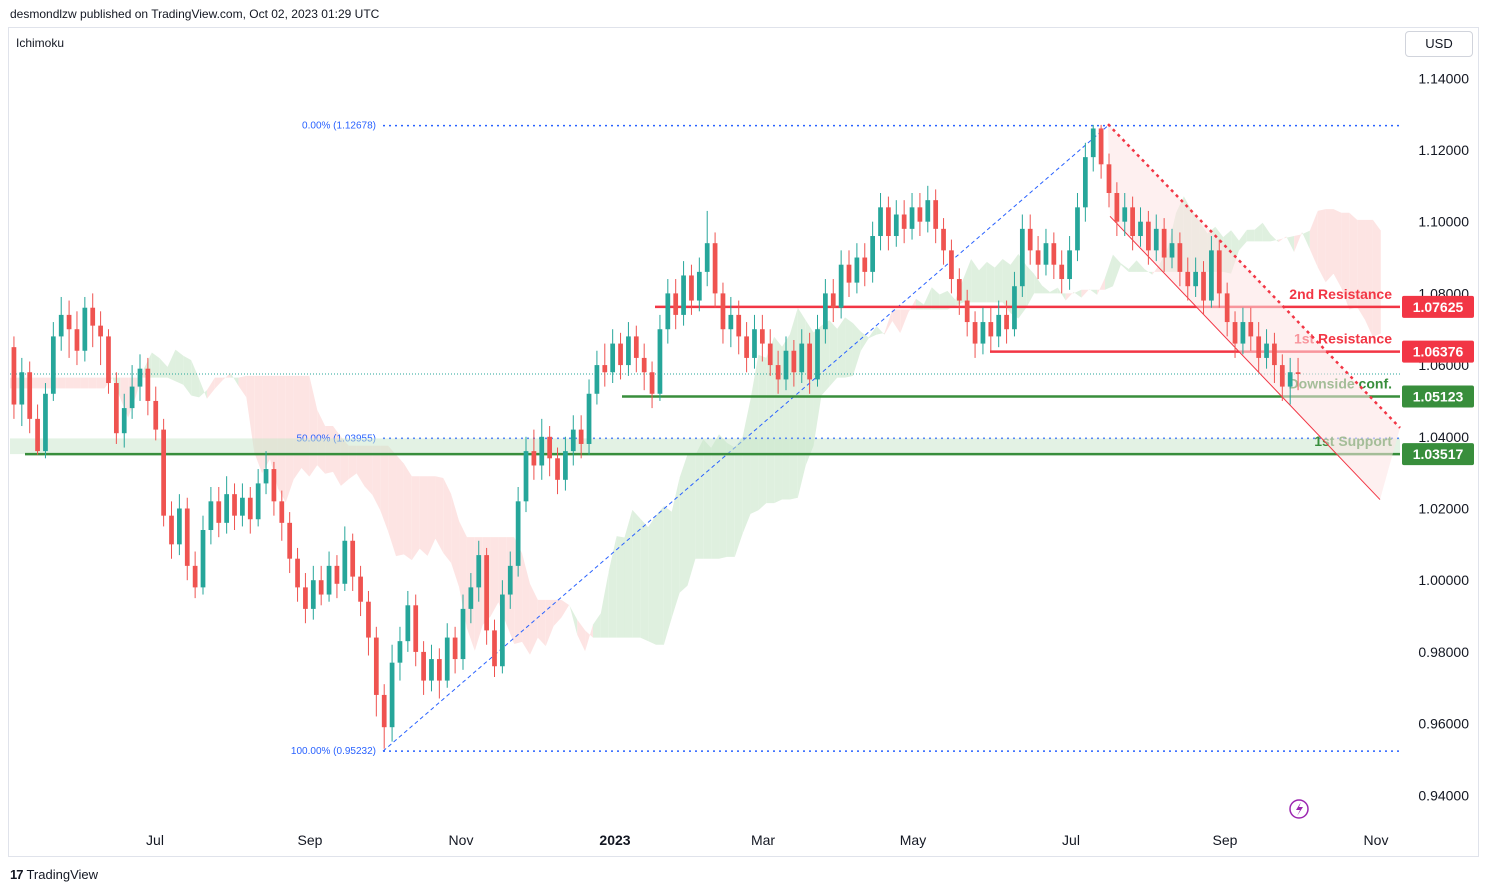  I want to click on indicator-label: Ichimoku, so click(40, 43).